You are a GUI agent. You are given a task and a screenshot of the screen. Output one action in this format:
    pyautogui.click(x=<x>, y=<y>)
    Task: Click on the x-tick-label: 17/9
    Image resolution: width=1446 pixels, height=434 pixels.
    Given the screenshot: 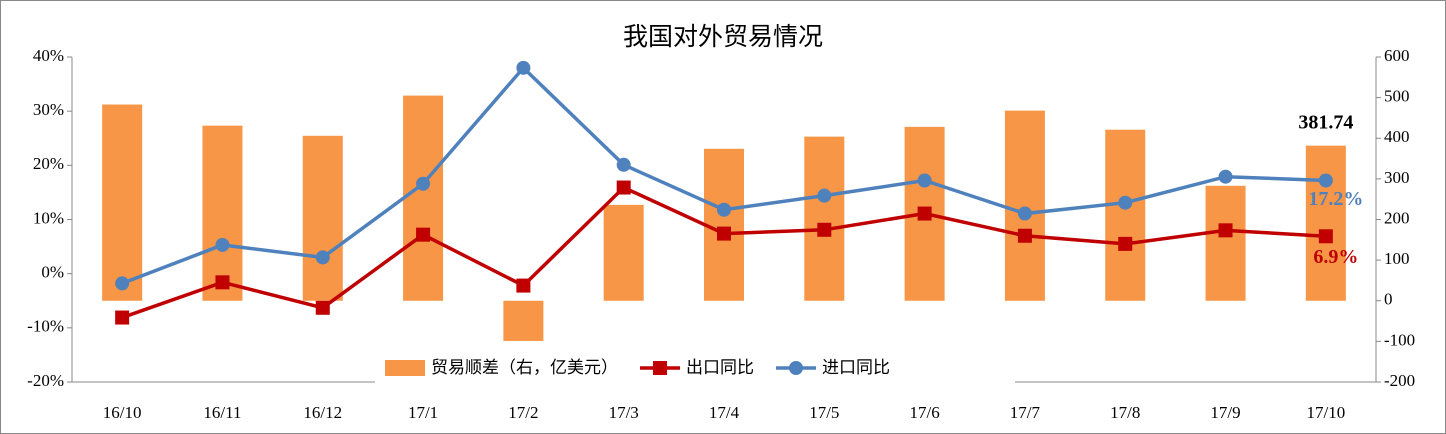 What is the action you would take?
    pyautogui.click(x=1225, y=412)
    